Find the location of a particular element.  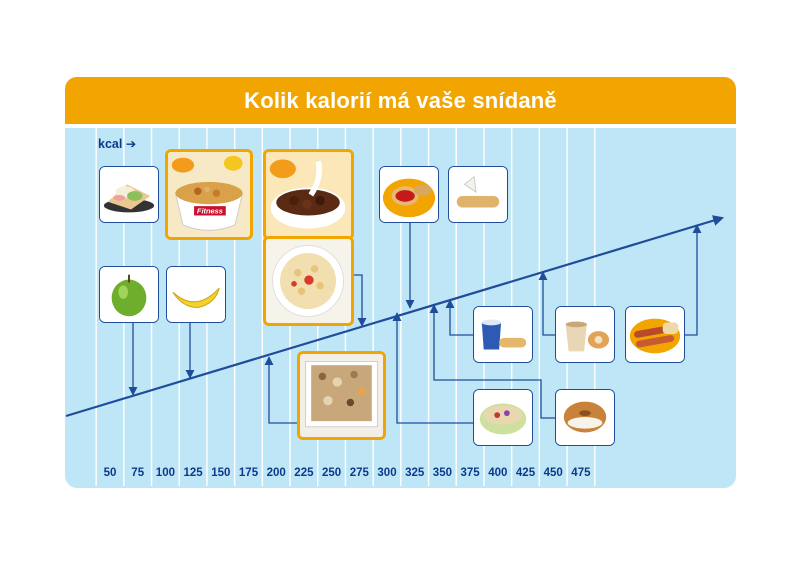

sandwich-image is located at coordinates (129, 194).